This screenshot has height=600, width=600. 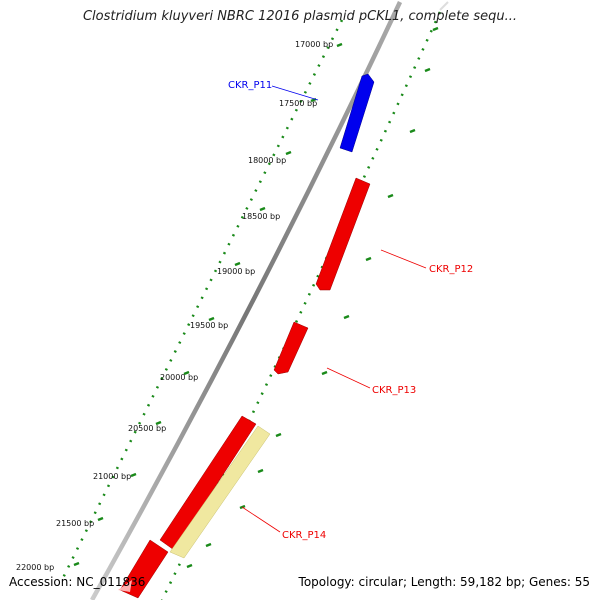 What do you see at coordinates (295, 93) in the screenshot?
I see `leader-ckr-p11` at bounding box center [295, 93].